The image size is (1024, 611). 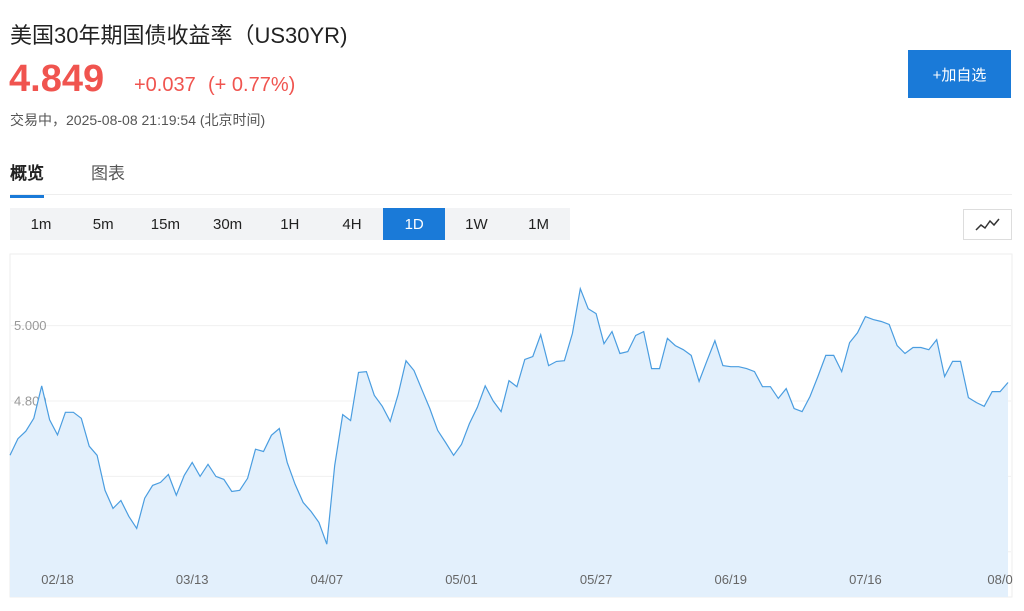 I want to click on y-tick-label: 5.000, so click(x=30, y=325).